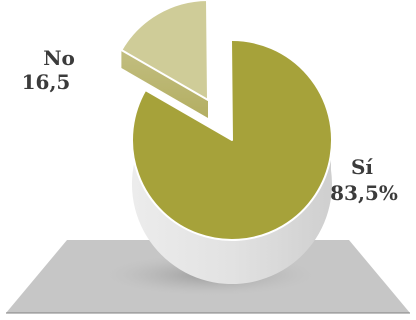  I want to click on label-no-value: 16,5, so click(46, 82).